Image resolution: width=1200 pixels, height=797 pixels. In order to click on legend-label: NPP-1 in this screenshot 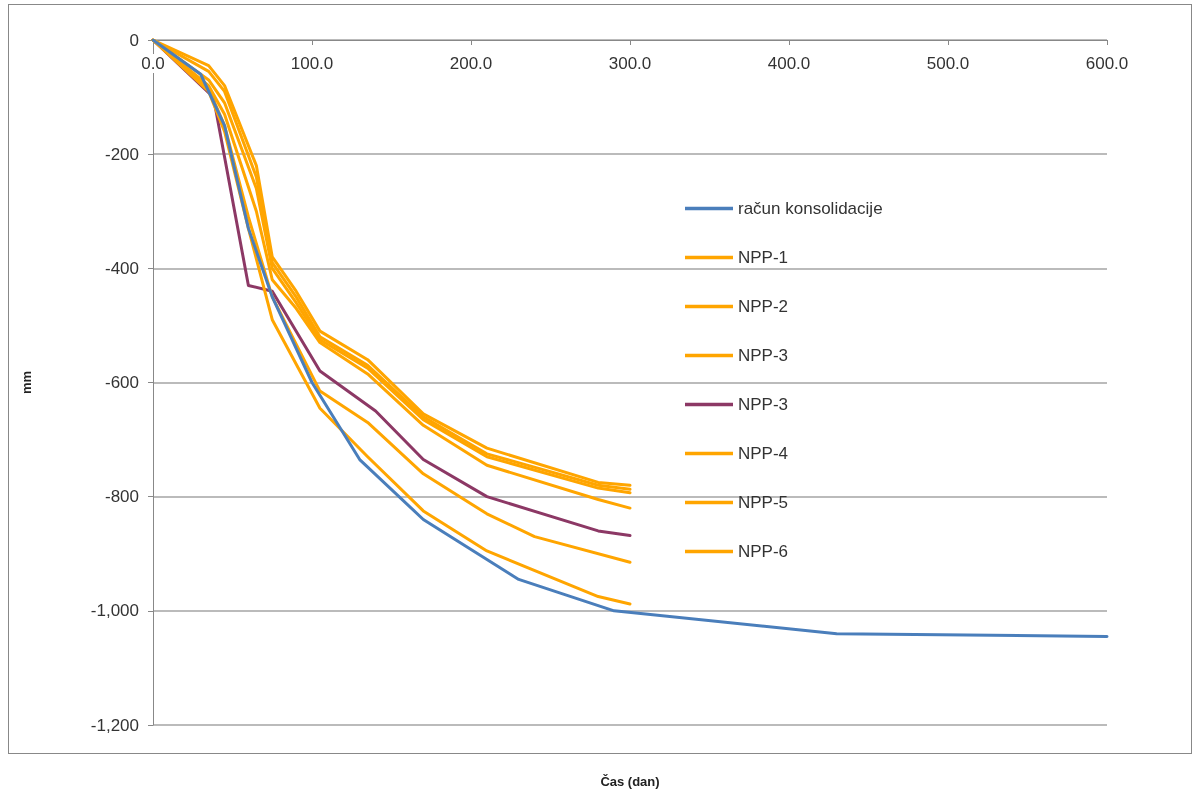, I will do `click(763, 257)`.